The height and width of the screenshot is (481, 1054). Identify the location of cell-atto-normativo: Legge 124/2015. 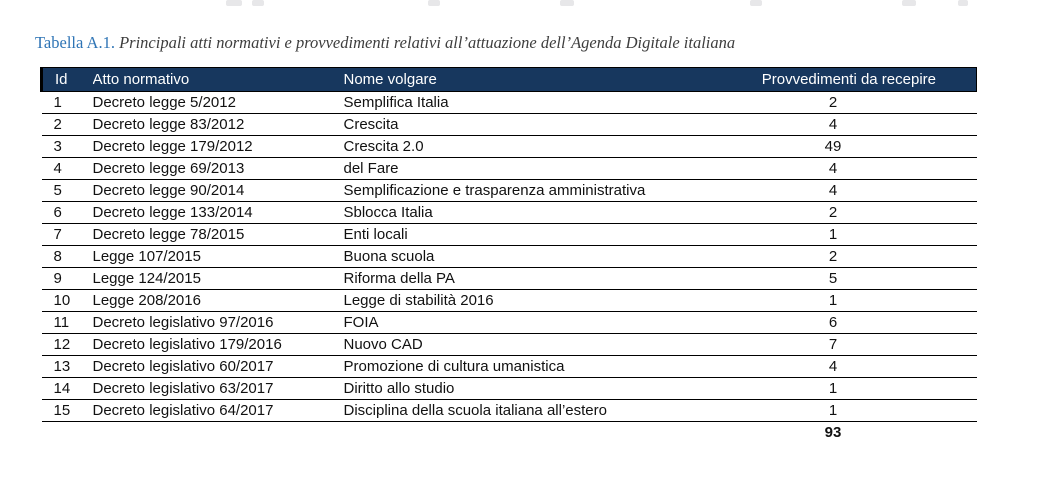
(218, 278).